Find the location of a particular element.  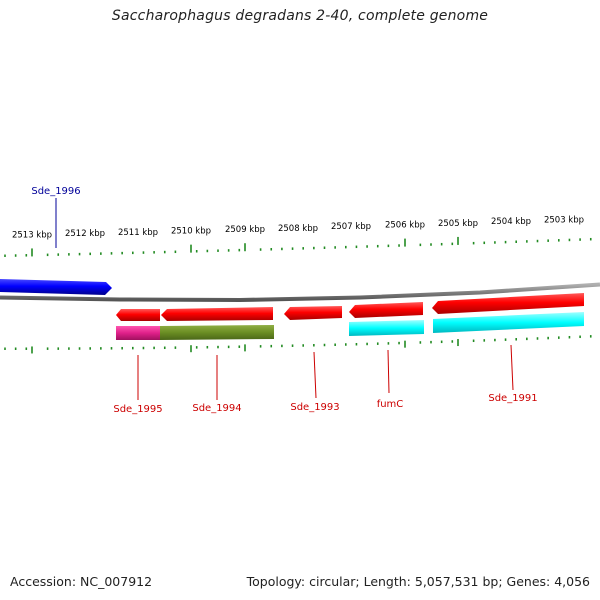

tick-label: 2509 kbp is located at coordinates (245, 230).